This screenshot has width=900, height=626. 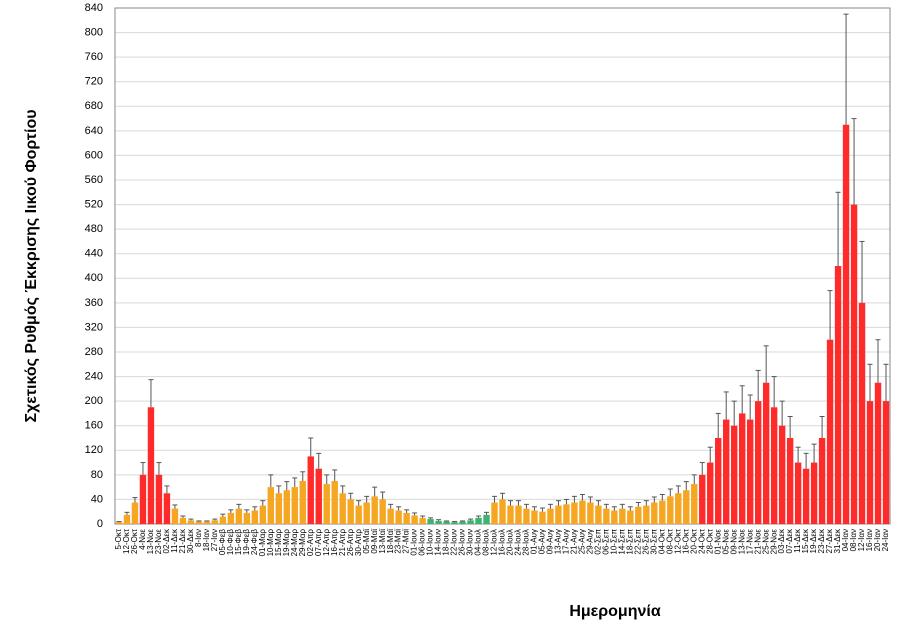 I want to click on y-tick-label: 640, so click(x=94, y=131).